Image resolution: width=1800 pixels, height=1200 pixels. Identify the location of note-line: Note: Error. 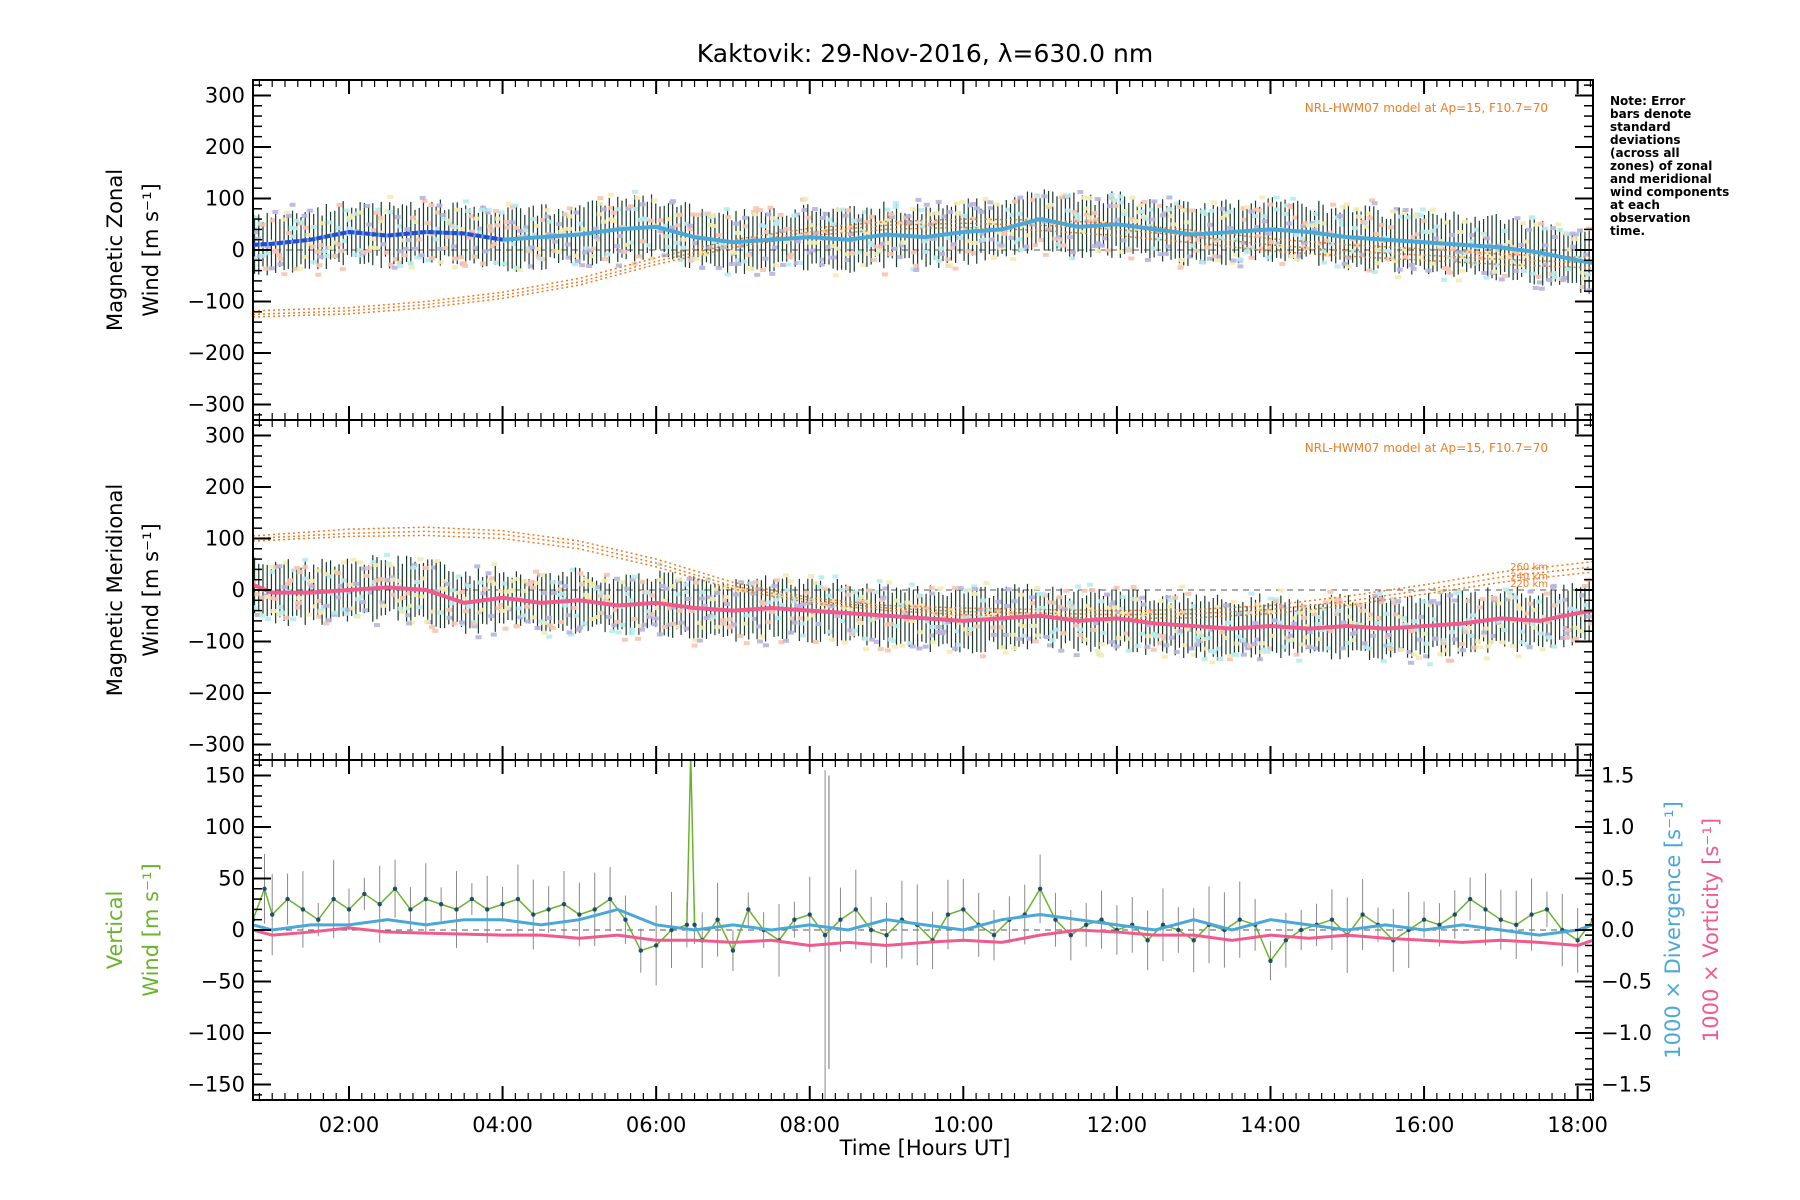
(1647, 101).